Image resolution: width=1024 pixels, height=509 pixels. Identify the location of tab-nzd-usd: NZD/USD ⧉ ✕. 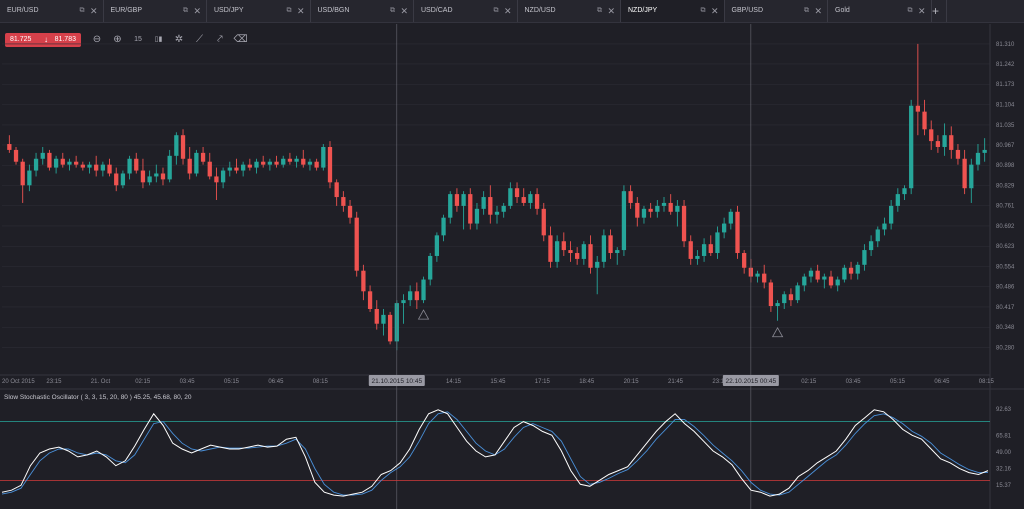
(569, 11).